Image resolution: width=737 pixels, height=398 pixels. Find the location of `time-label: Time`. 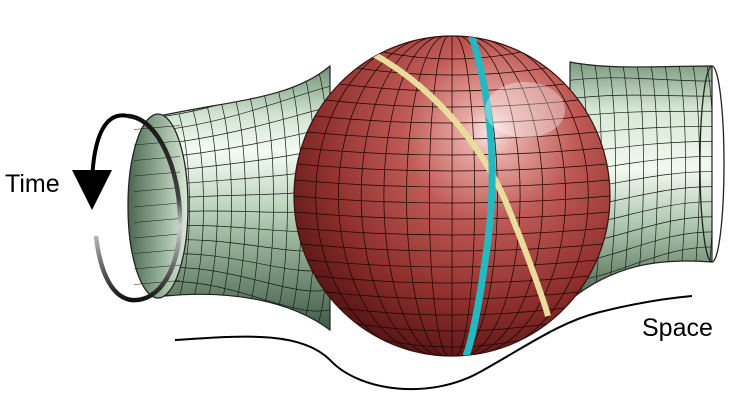

time-label: Time is located at coordinates (32, 184).